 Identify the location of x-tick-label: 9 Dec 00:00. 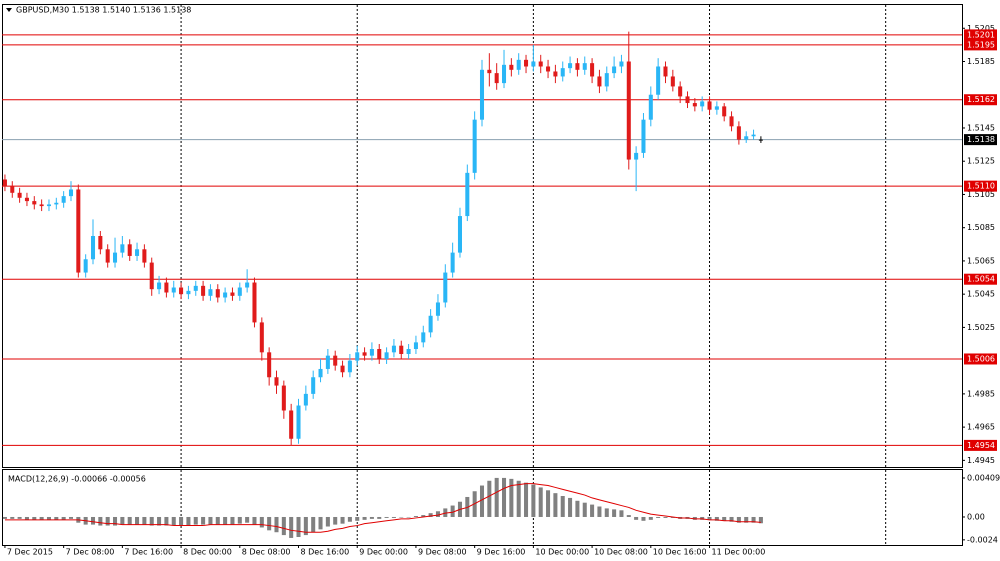
(383, 552).